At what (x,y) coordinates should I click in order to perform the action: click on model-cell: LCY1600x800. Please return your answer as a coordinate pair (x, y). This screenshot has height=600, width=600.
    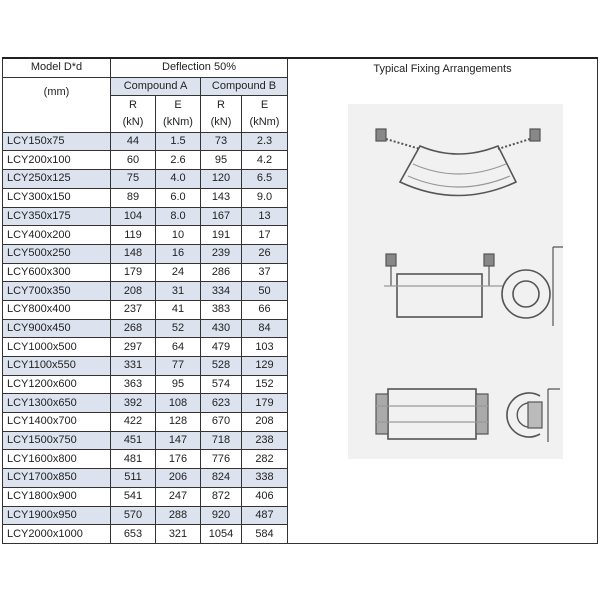
    Looking at the image, I should click on (56, 459).